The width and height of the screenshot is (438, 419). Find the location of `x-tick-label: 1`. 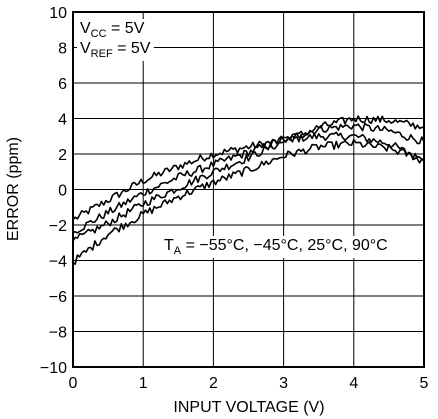

x-tick-label: 1 is located at coordinates (143, 383).